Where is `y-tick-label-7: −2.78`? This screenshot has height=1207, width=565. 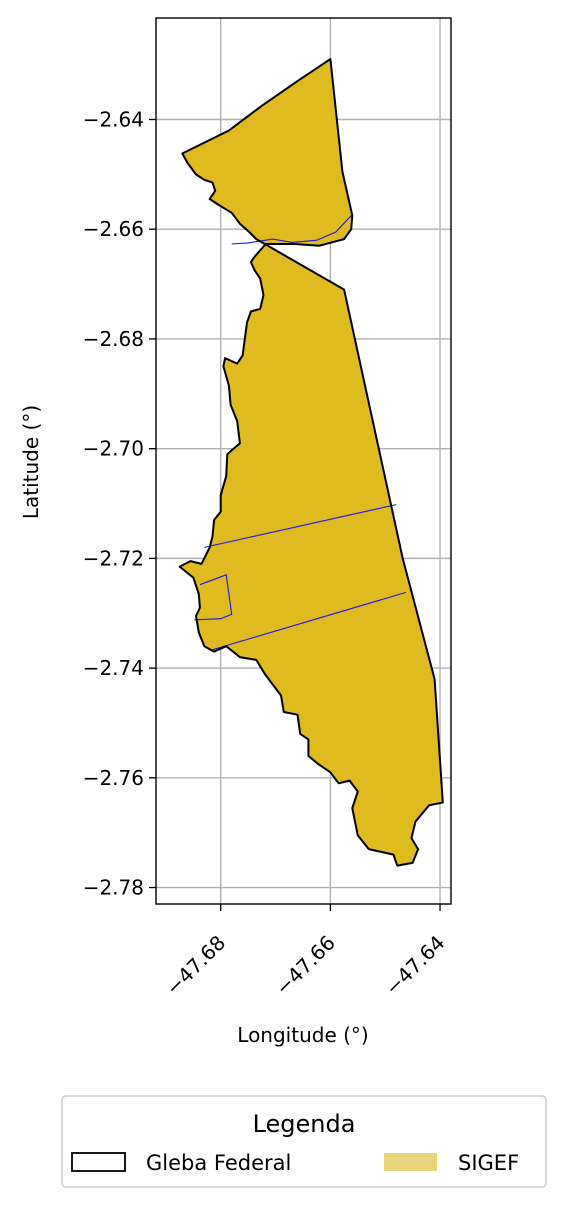 y-tick-label-7: −2.78 is located at coordinates (113, 888).